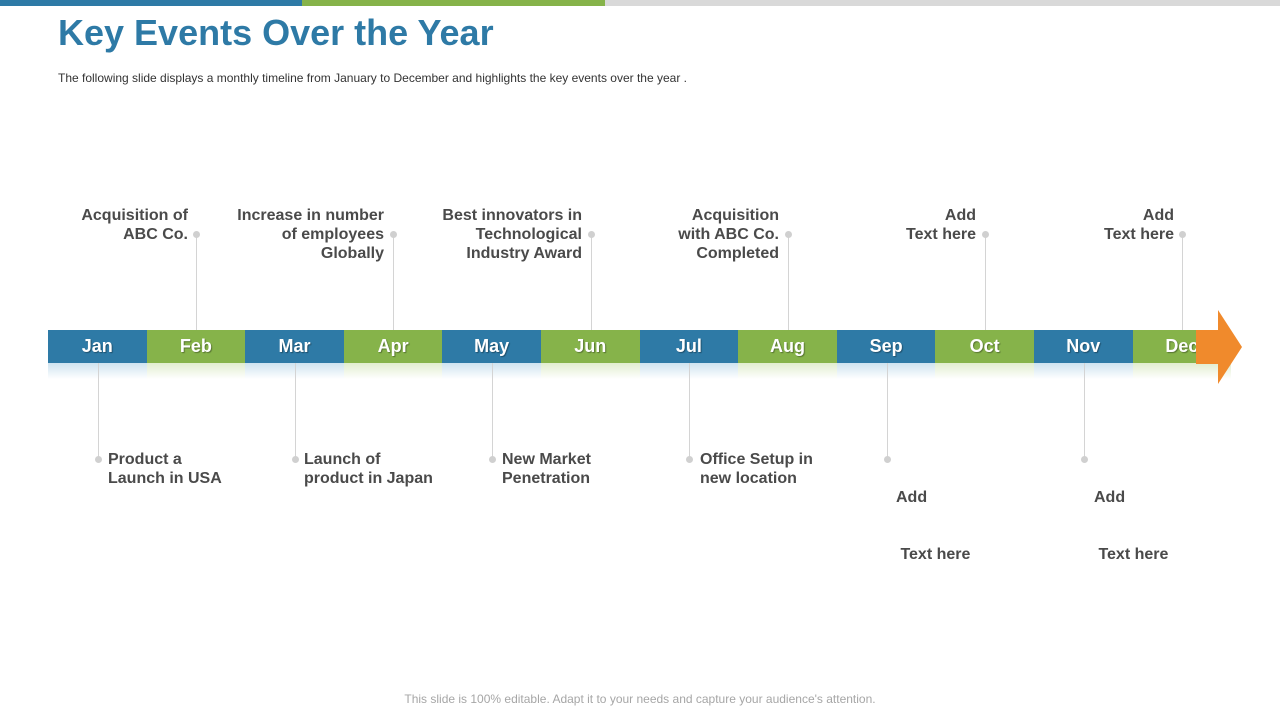 This screenshot has height=720, width=1280. I want to click on event-line: ABC Co., so click(155, 234).